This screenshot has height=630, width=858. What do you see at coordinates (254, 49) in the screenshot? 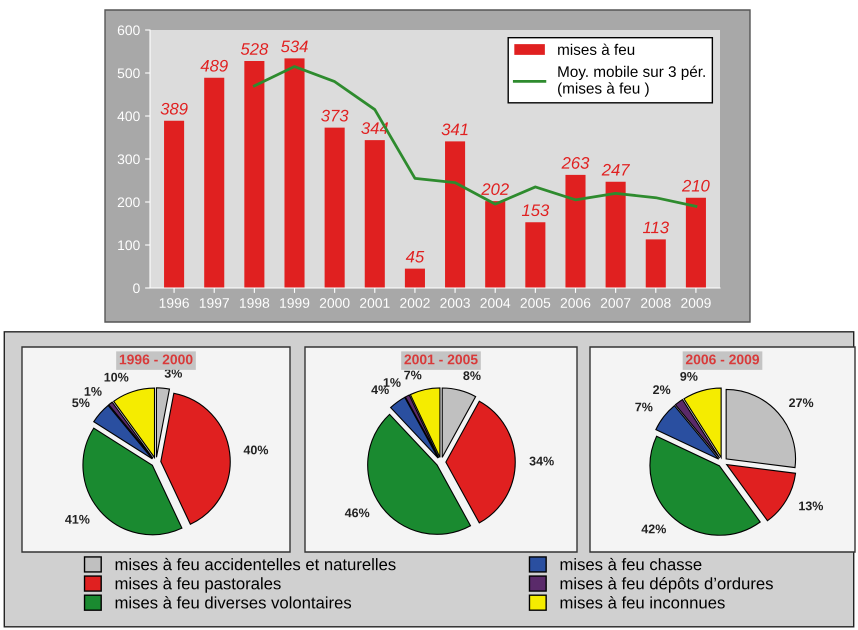
I see `data-label: 528` at bounding box center [254, 49].